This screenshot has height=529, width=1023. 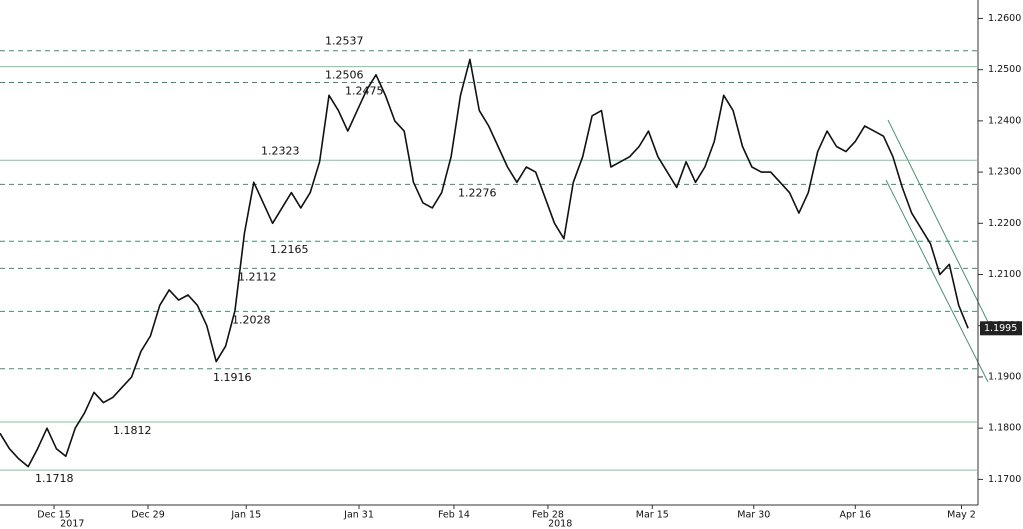 What do you see at coordinates (54, 515) in the screenshot?
I see `x-tick-label: Dec 15` at bounding box center [54, 515].